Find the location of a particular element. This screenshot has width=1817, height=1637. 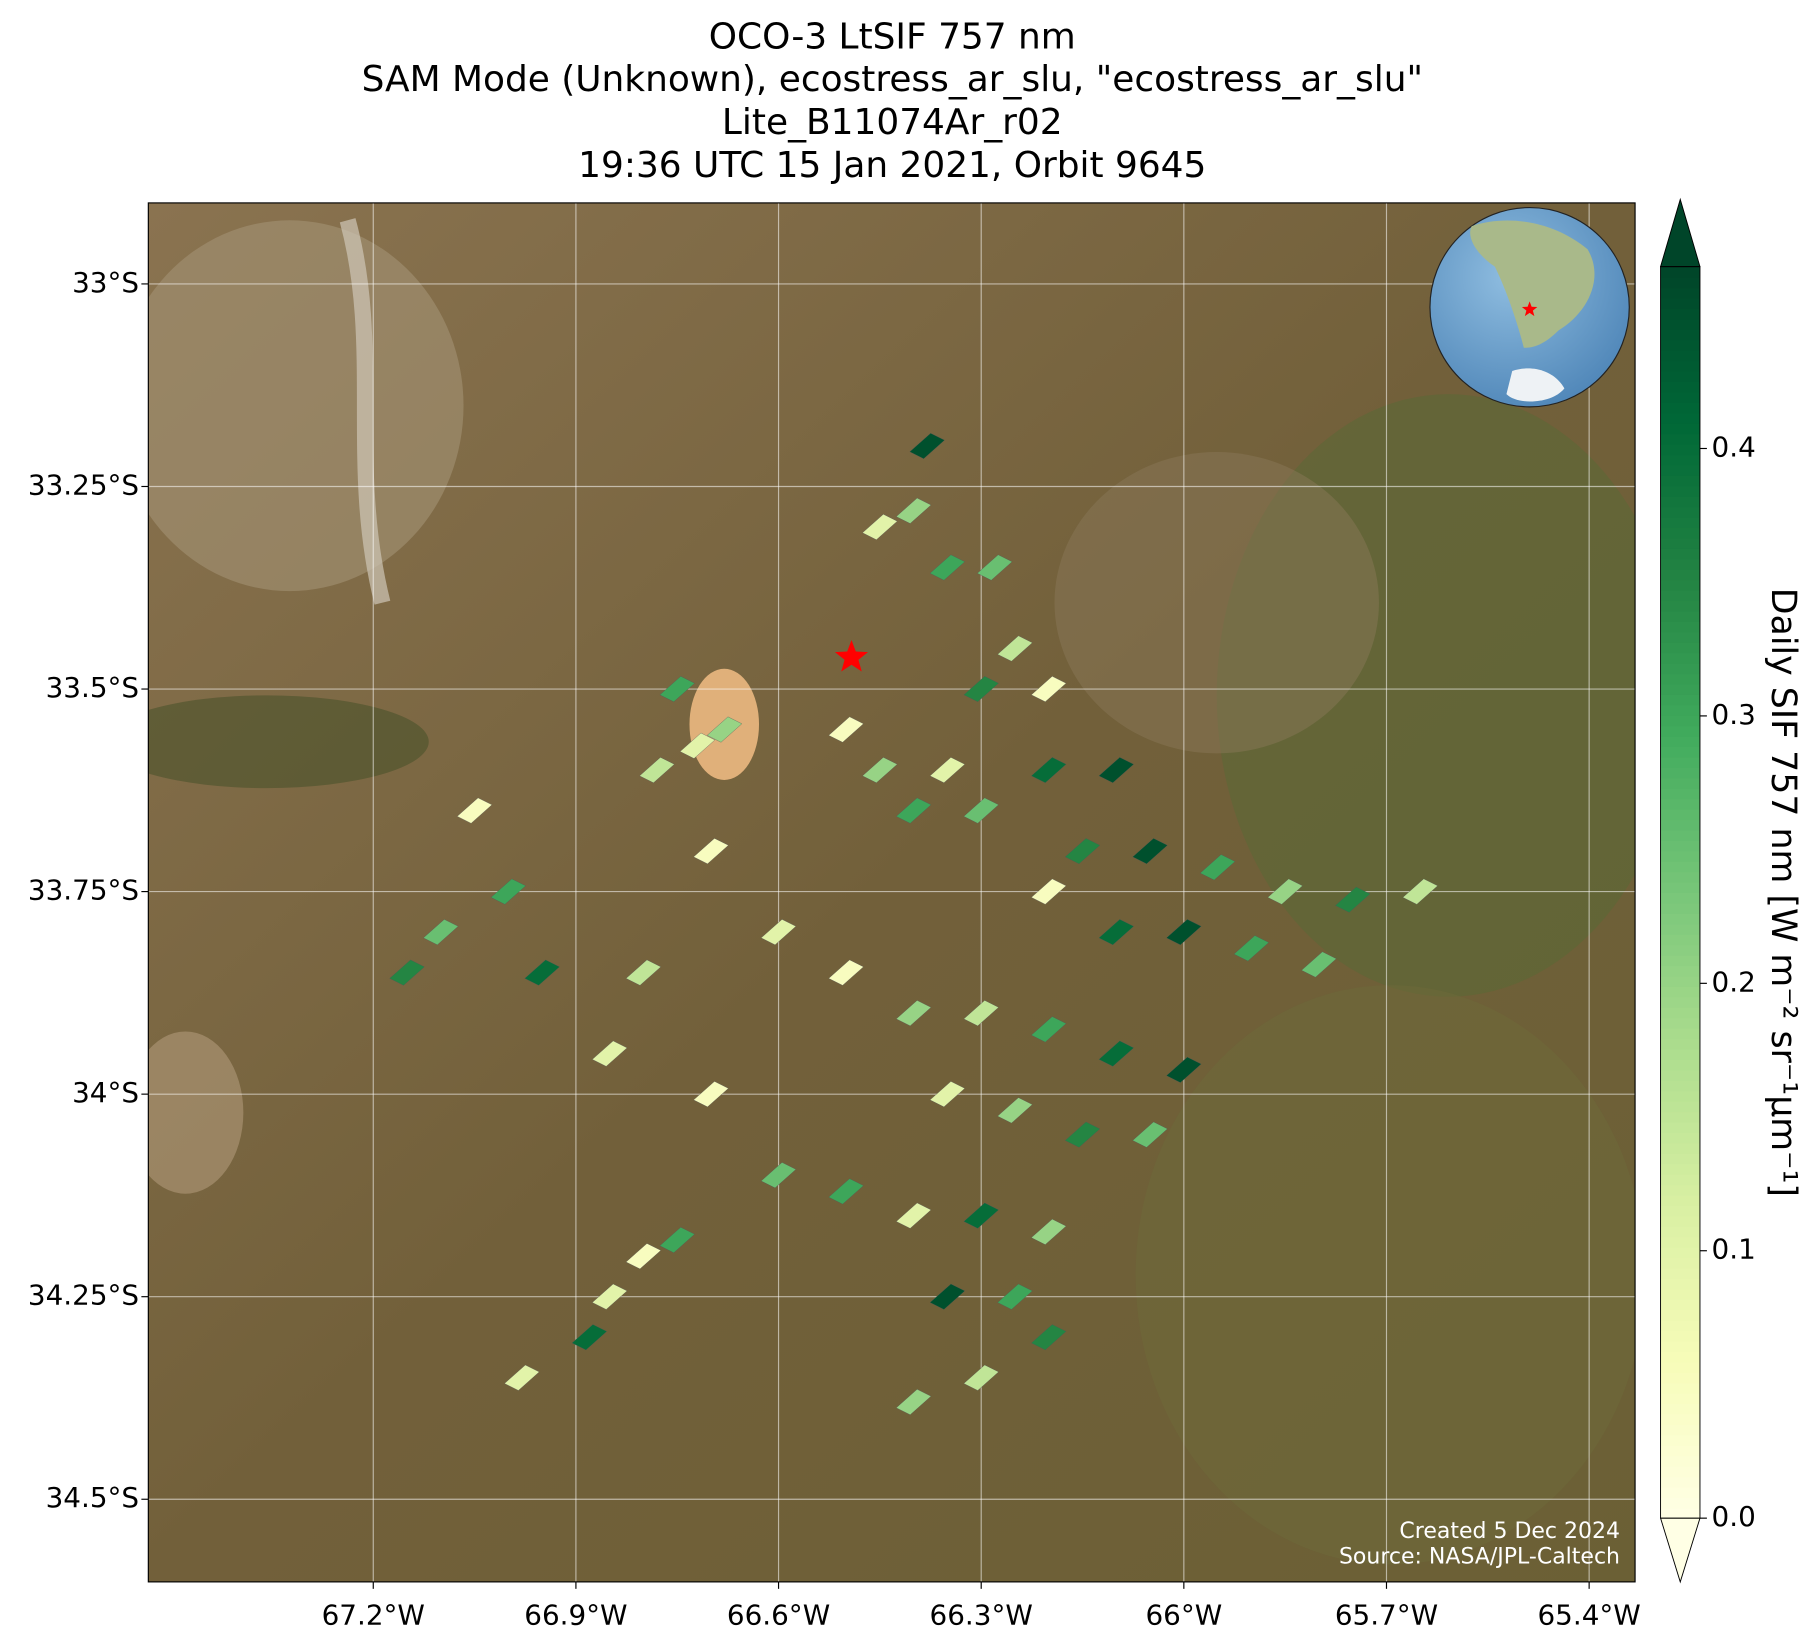

x-tick-label: 66.6°W is located at coordinates (778, 1615).